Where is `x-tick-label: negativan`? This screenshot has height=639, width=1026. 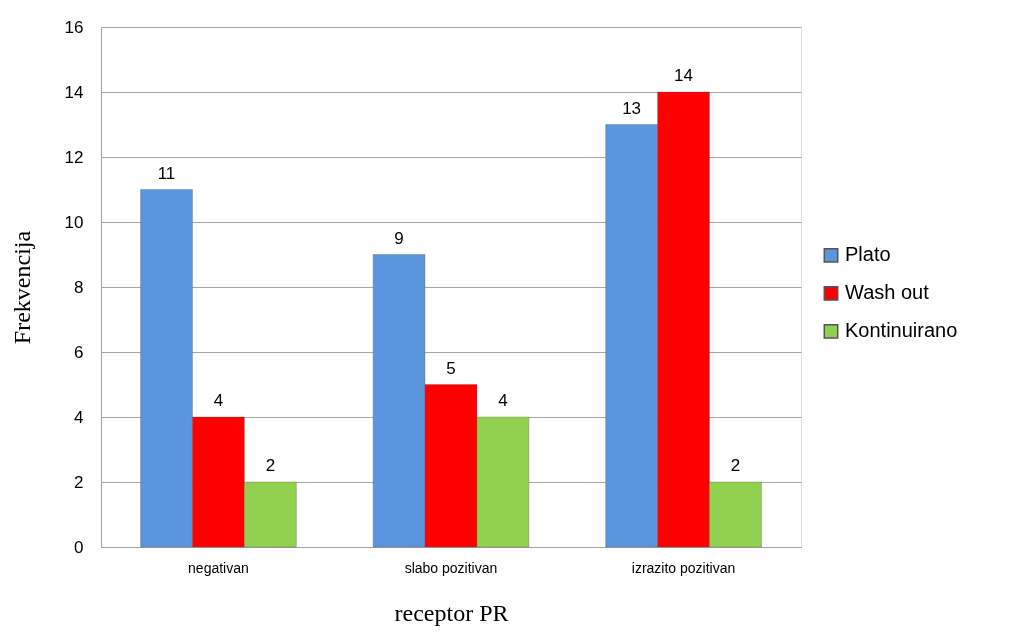
x-tick-label: negativan is located at coordinates (218, 567).